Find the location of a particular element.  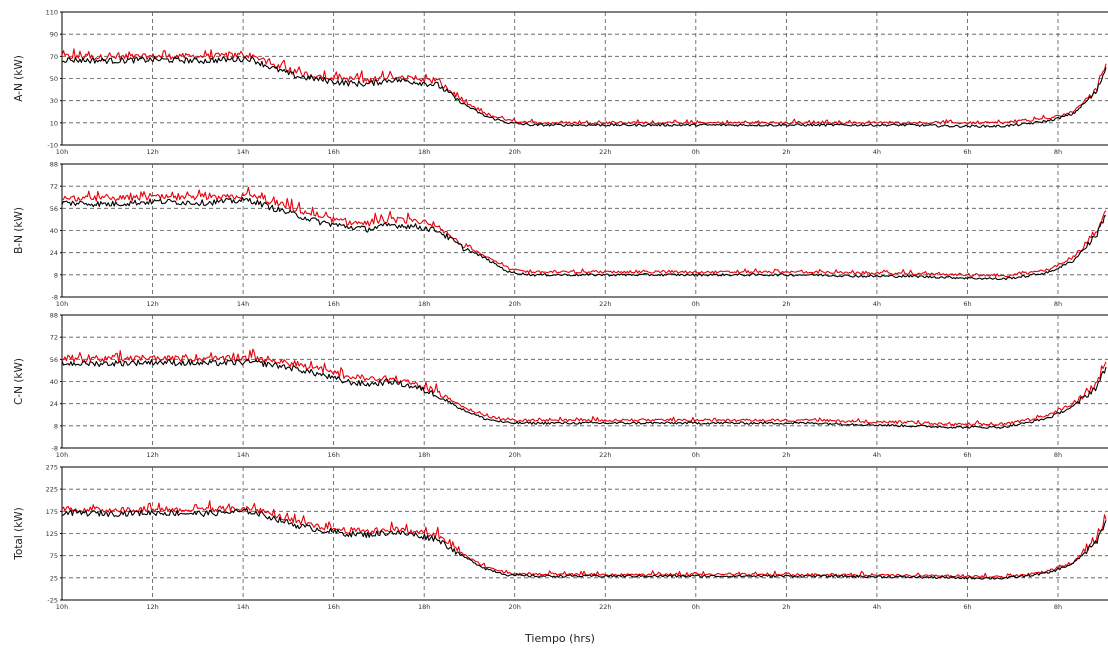

y-tick-label: -10 is located at coordinates (52, 146).